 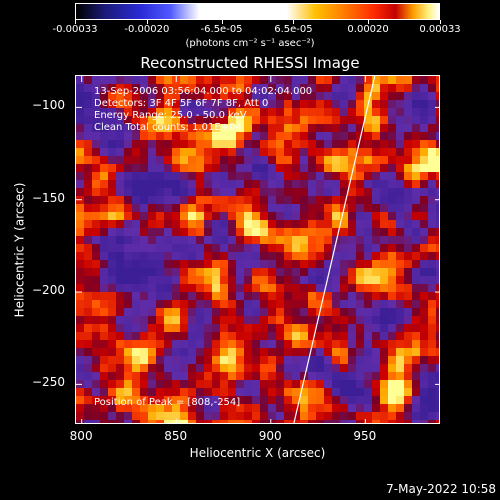 I want to click on x-tick-label: 800, so click(x=81, y=436).